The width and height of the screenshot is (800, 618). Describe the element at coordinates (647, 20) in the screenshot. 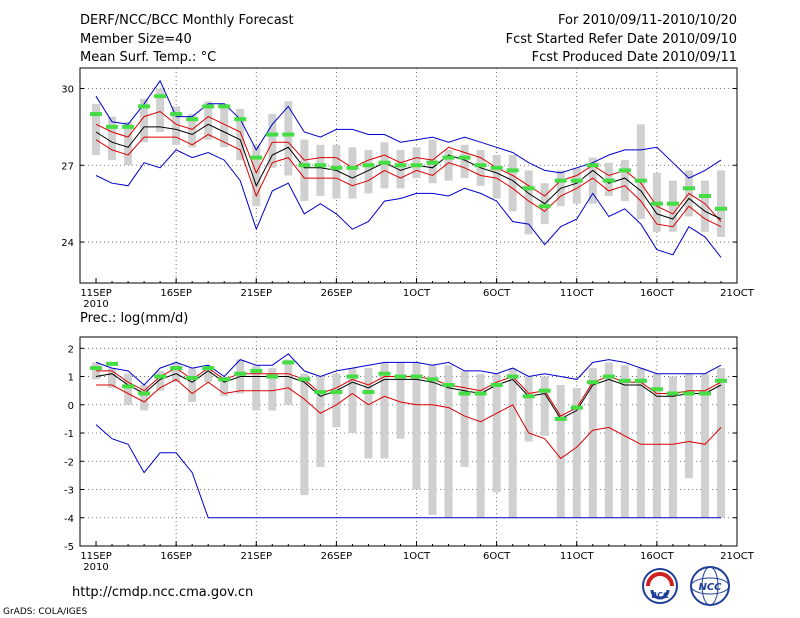

I see `forecast-period: For 2010/09/11-2010/10/20` at that location.